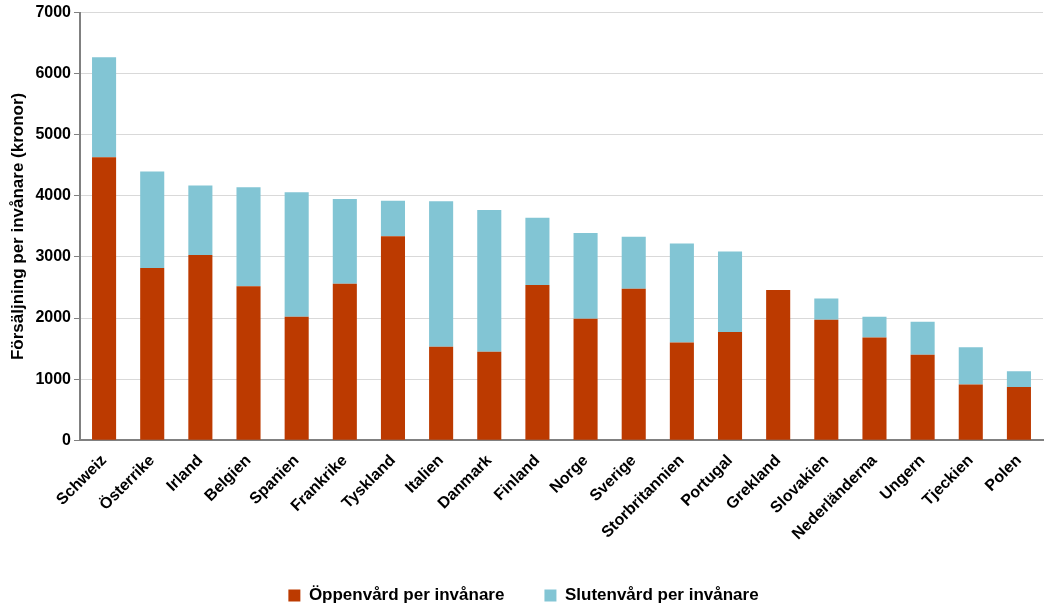 The height and width of the screenshot is (614, 1051). Describe the element at coordinates (53, 378) in the screenshot. I see `y-tick-label: 1000` at that location.